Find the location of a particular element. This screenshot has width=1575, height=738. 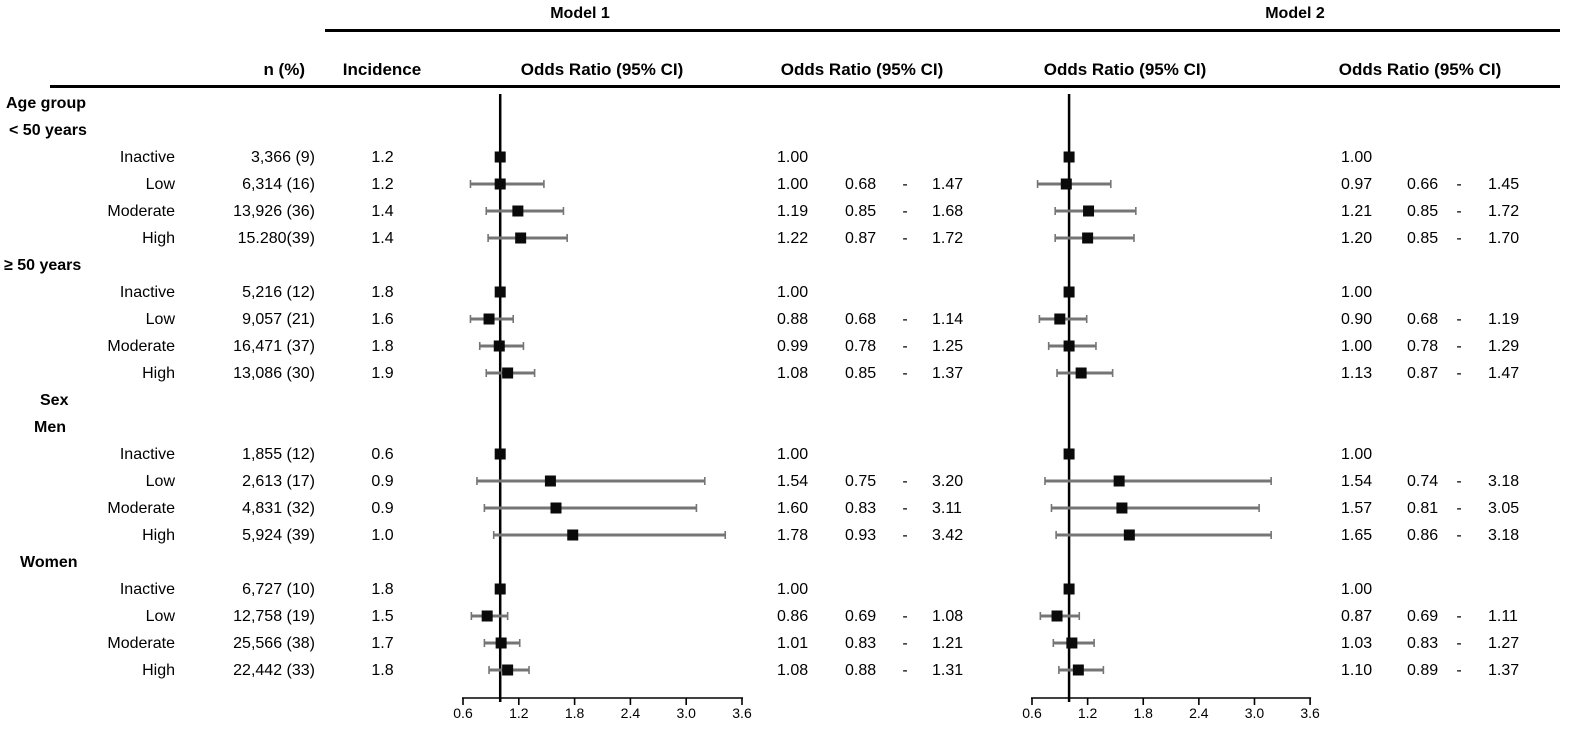

ci-low-m2: 0.78 is located at coordinates (1423, 346).